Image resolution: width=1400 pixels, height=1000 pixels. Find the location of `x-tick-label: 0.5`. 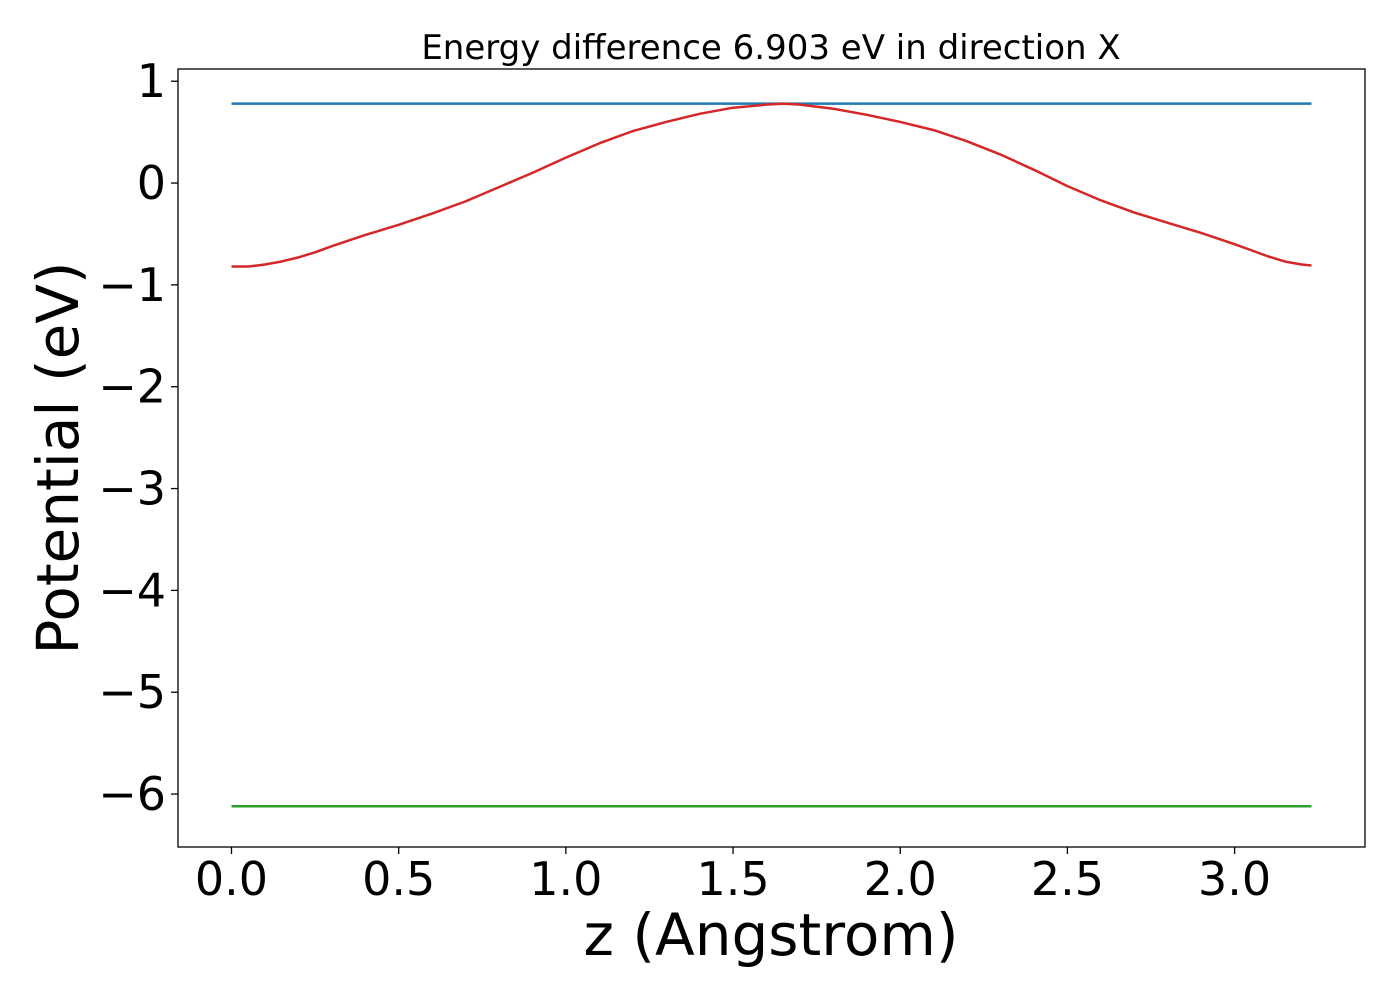

x-tick-label: 0.5 is located at coordinates (398, 879).